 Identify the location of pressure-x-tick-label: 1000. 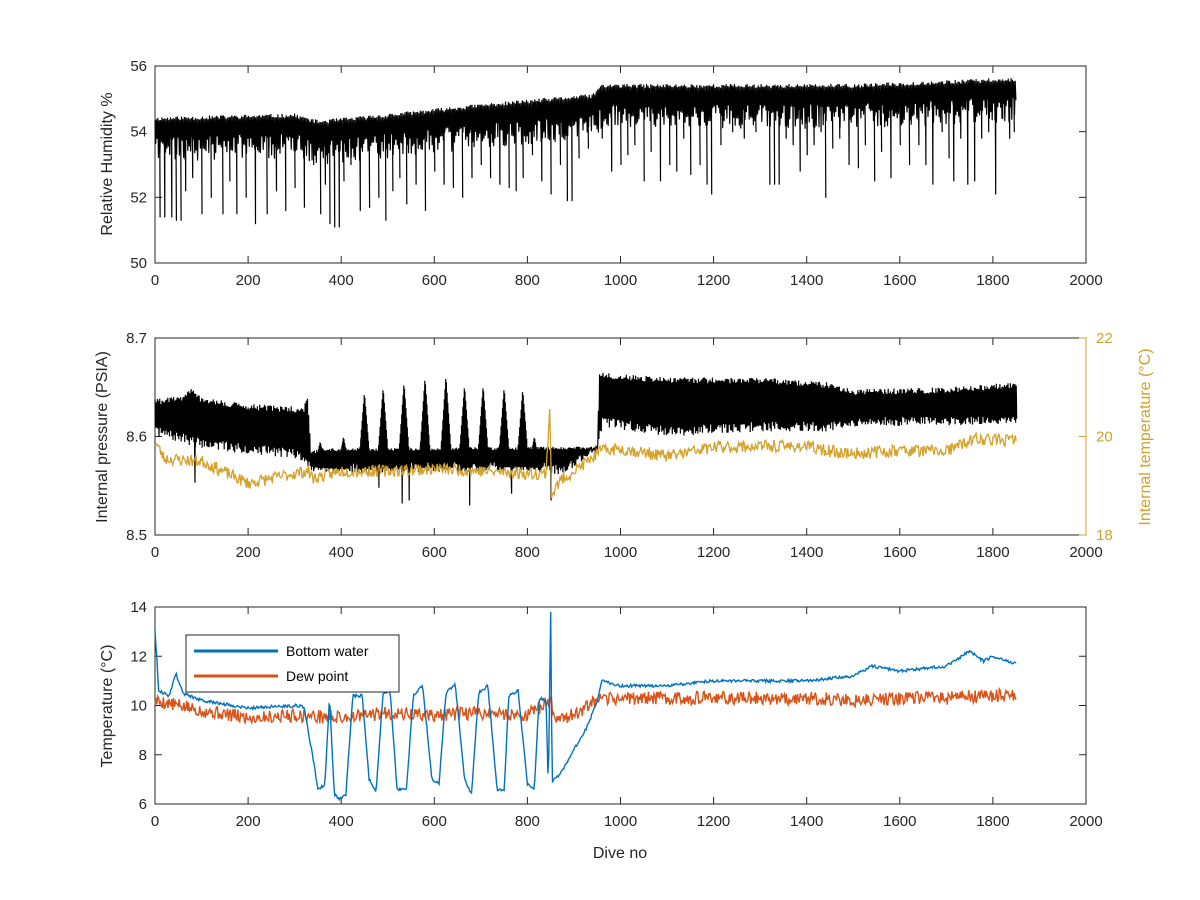
(620, 552).